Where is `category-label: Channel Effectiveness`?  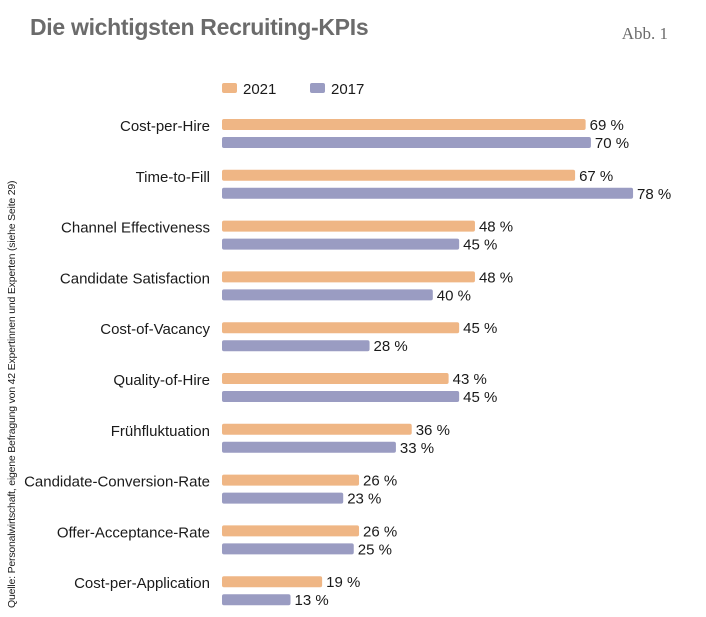 category-label: Channel Effectiveness is located at coordinates (135, 228).